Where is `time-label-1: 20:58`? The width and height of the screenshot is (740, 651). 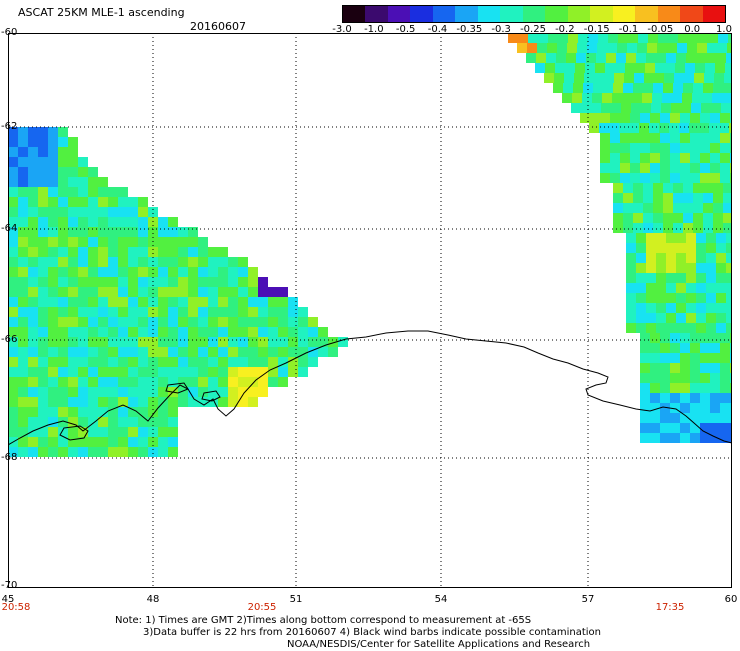
time-label-1: 20:58 is located at coordinates (16, 607).